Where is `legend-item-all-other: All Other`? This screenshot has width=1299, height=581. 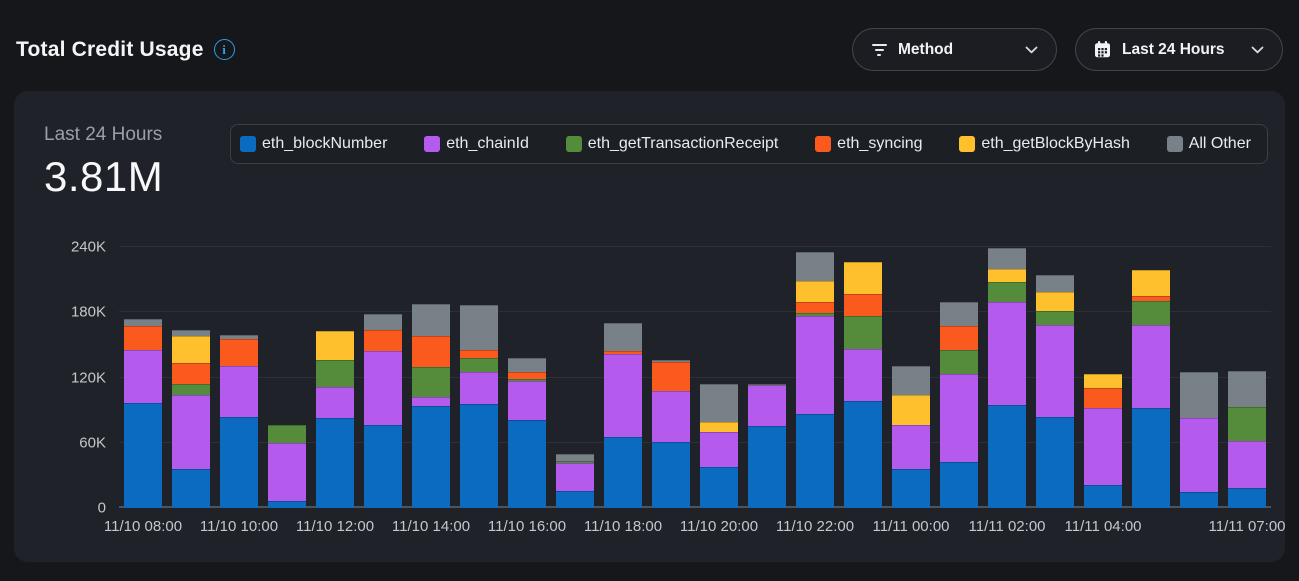 legend-item-all-other: All Other is located at coordinates (1208, 144).